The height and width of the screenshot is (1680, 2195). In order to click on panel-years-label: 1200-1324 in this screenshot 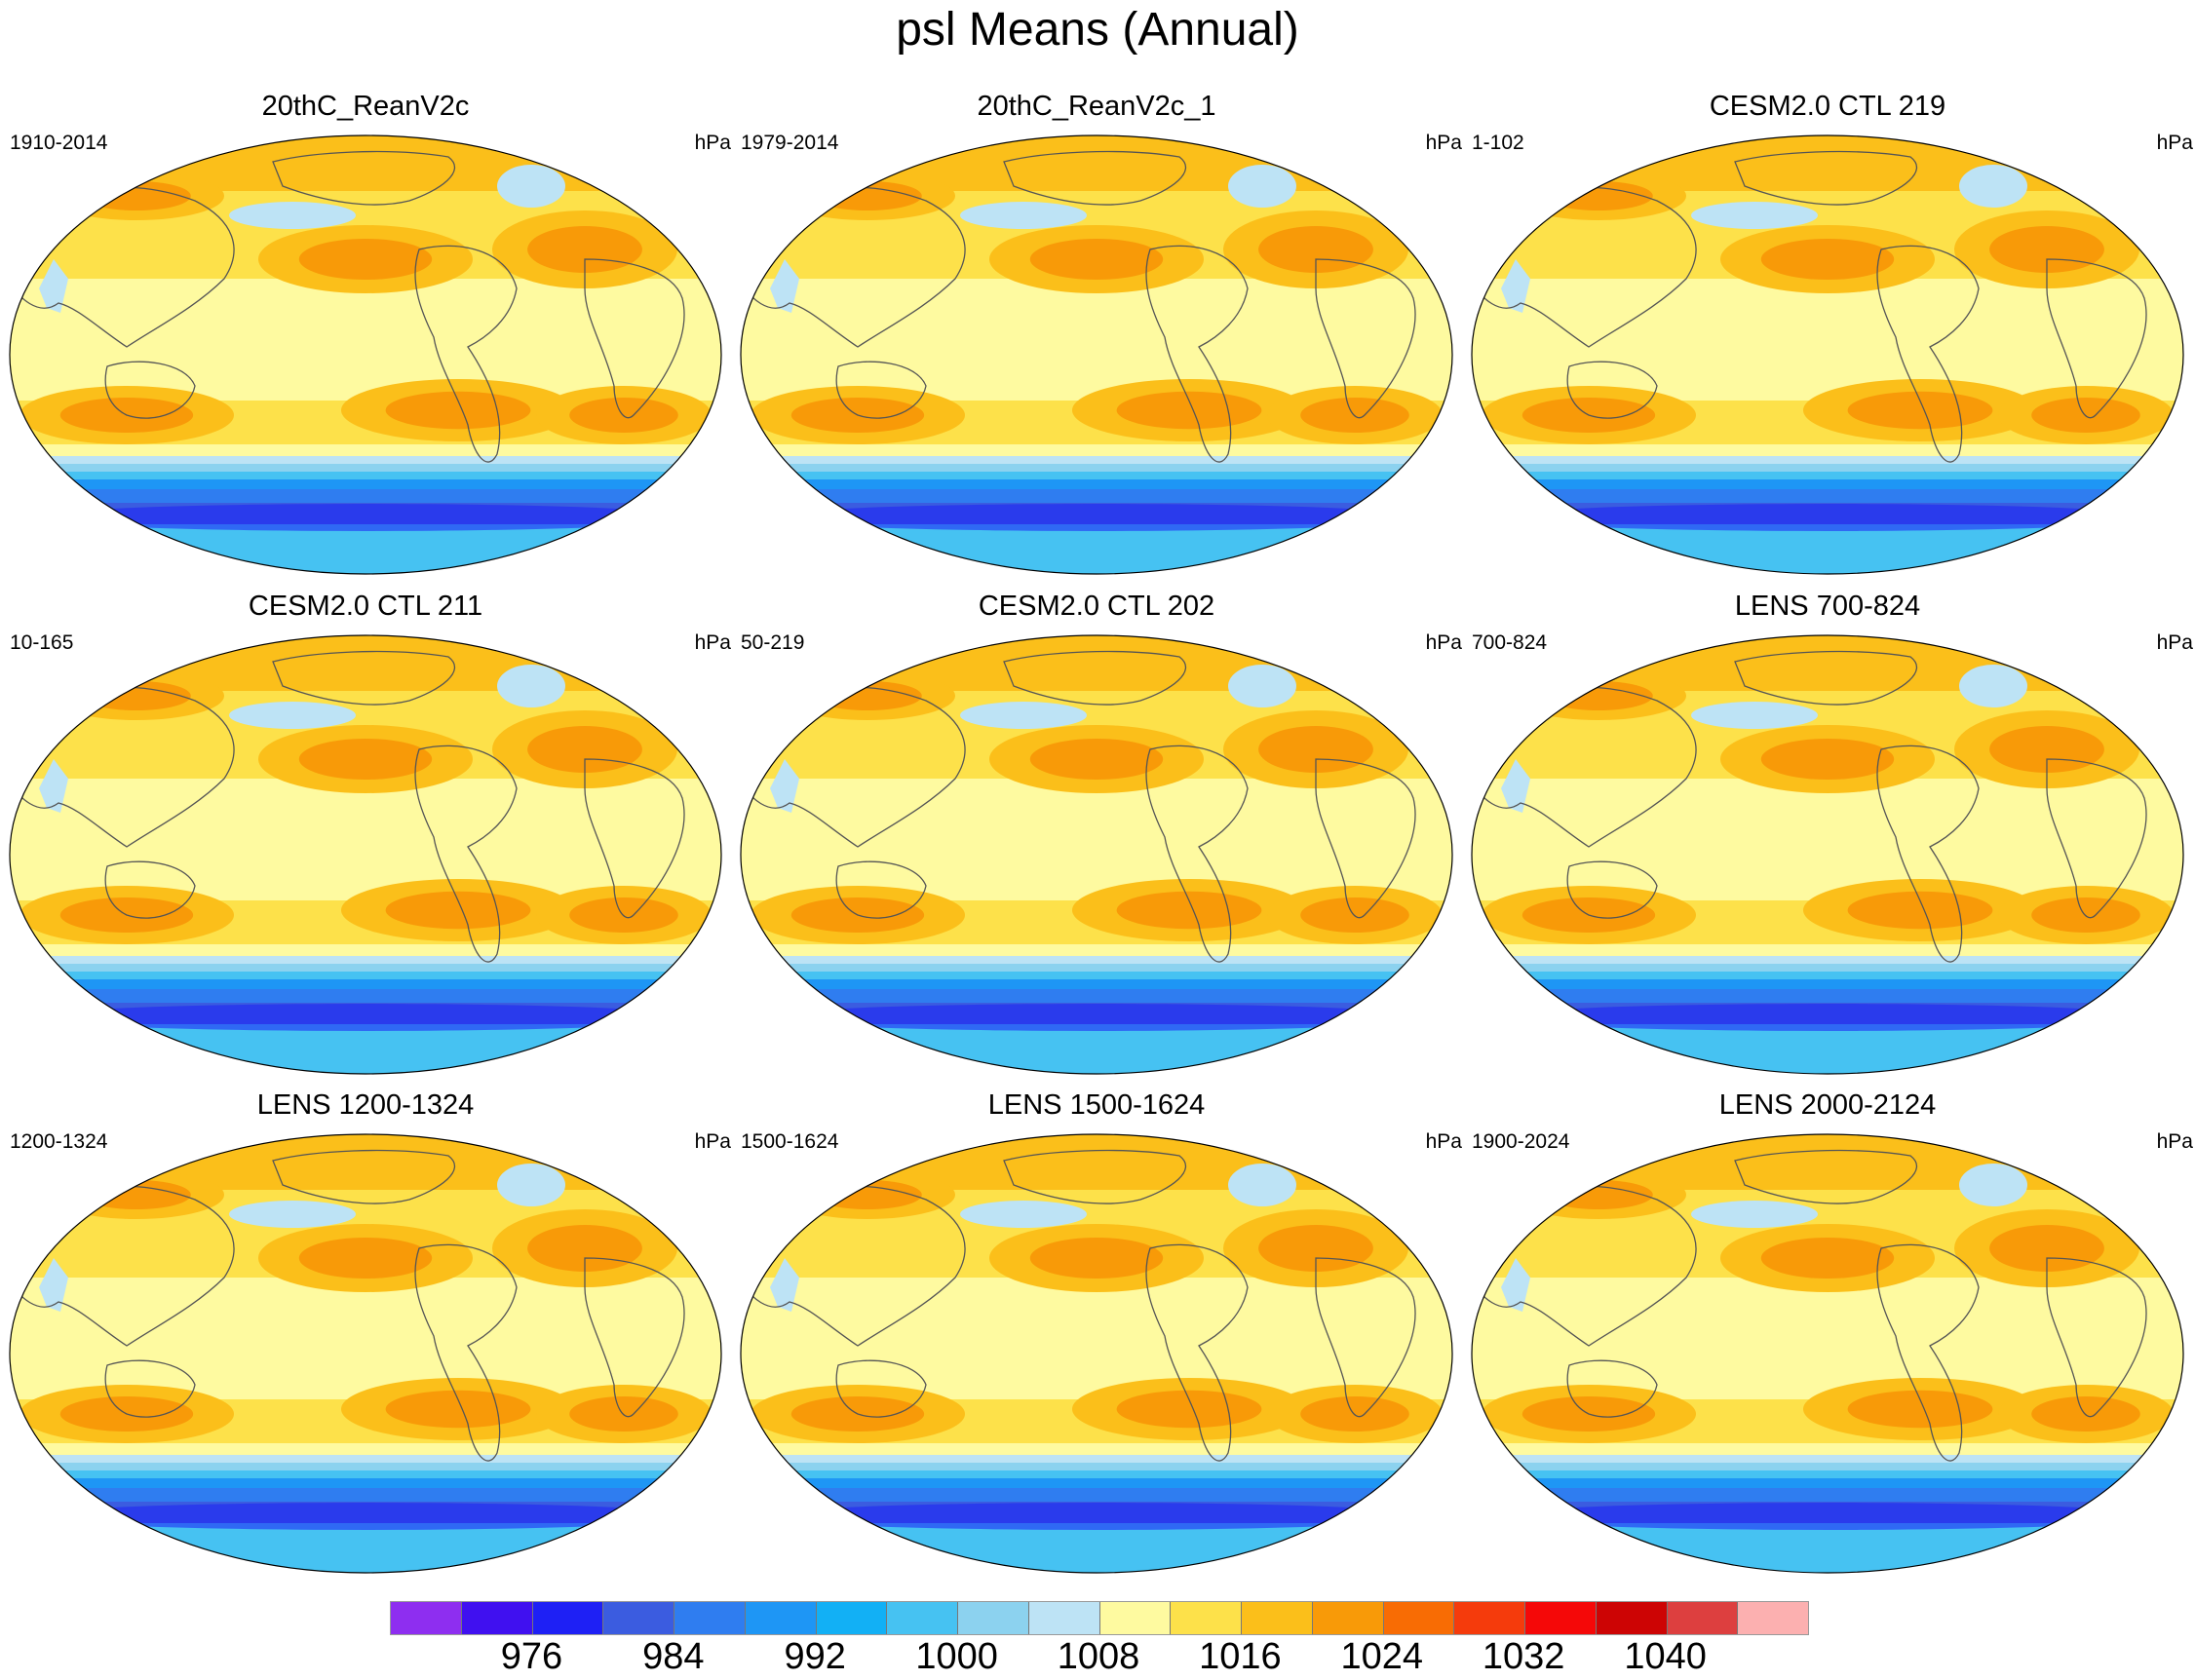, I will do `click(59, 1141)`.